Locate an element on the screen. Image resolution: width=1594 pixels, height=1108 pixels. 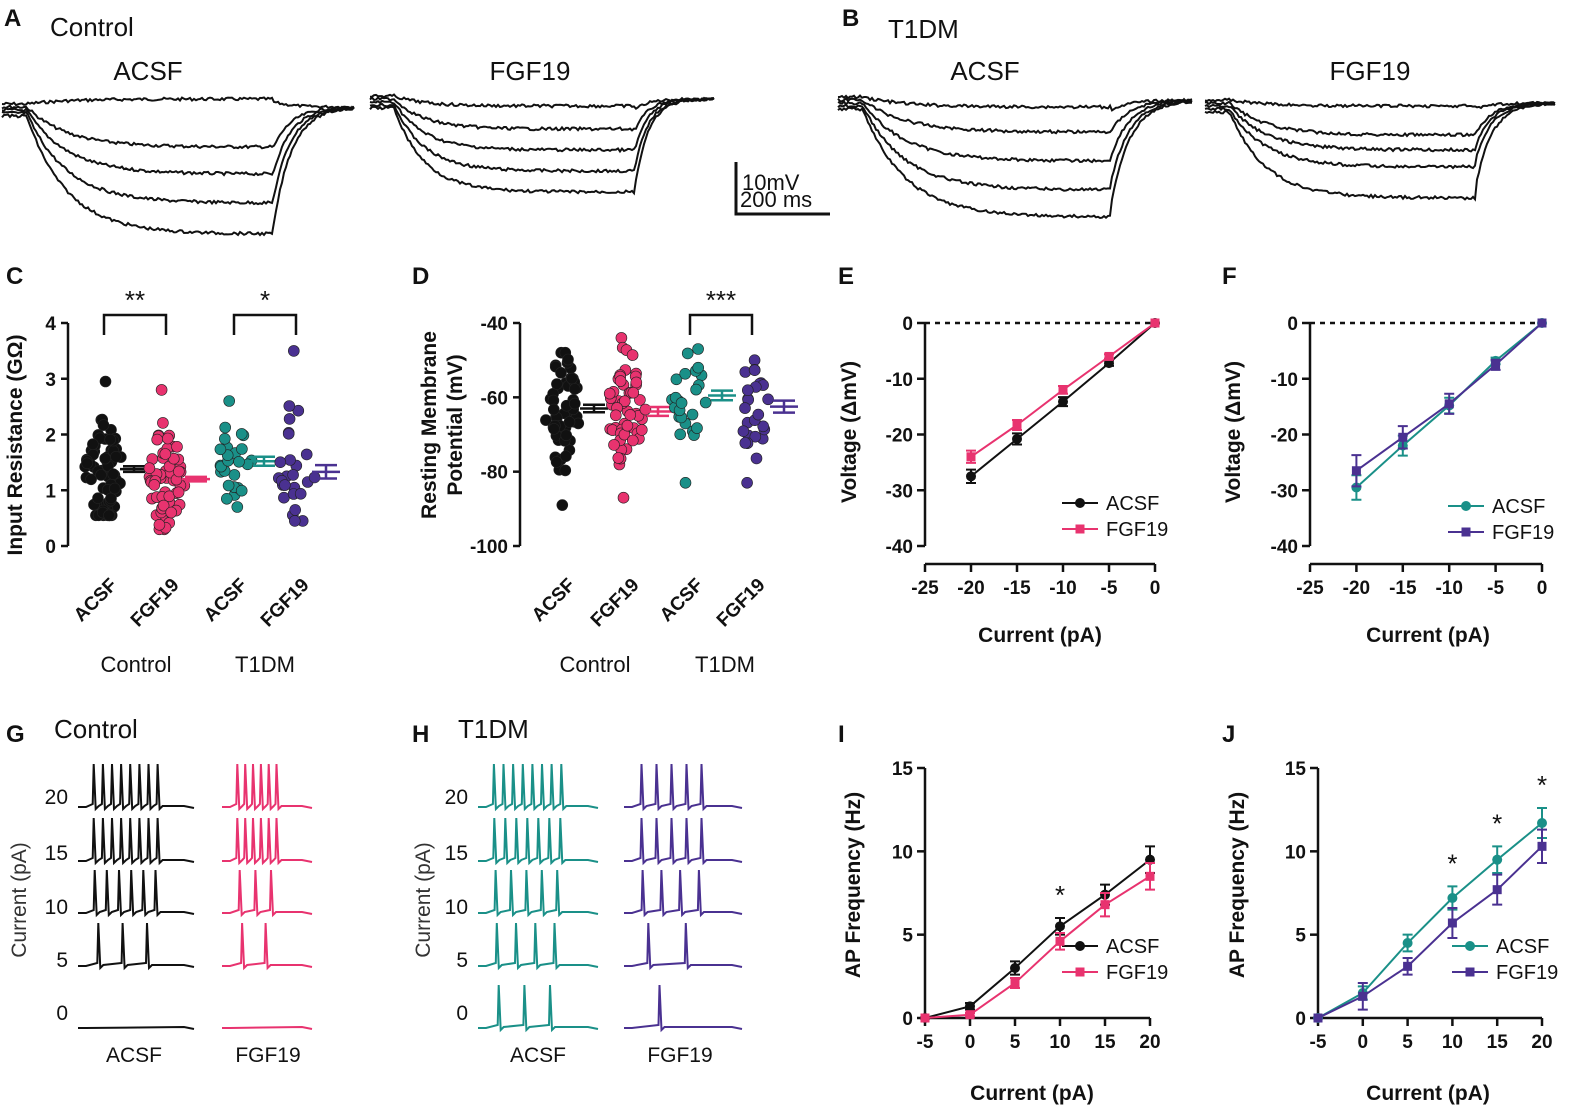
y-tick-label: -20 is located at coordinates (899, 436).